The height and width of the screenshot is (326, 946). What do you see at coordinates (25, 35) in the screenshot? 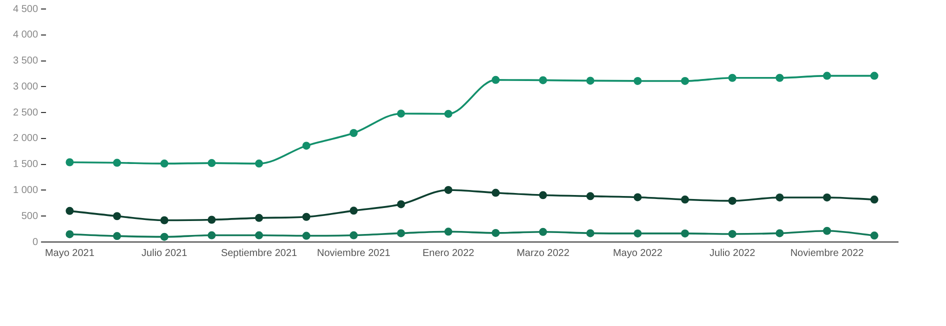
I see `y-tick-label: 4 000` at bounding box center [25, 35].